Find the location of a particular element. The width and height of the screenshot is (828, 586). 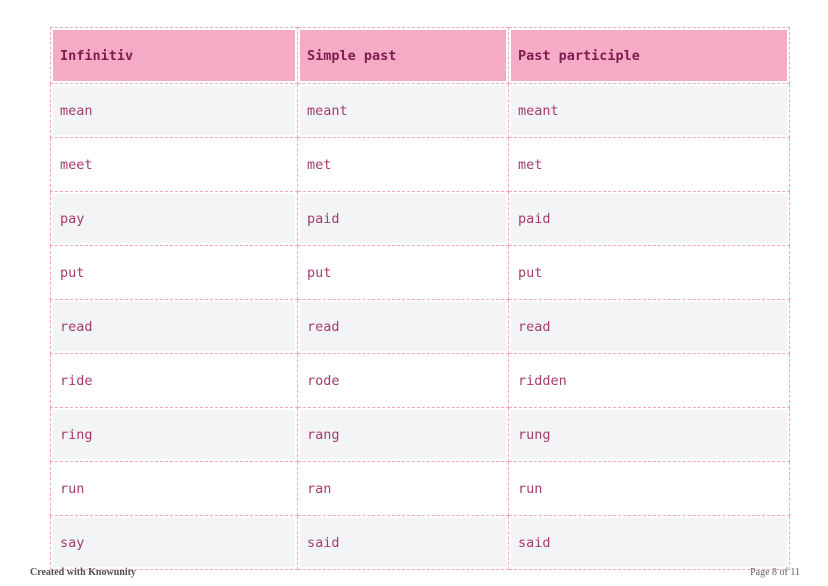

table-row: ride rode ridden is located at coordinates (420, 380).